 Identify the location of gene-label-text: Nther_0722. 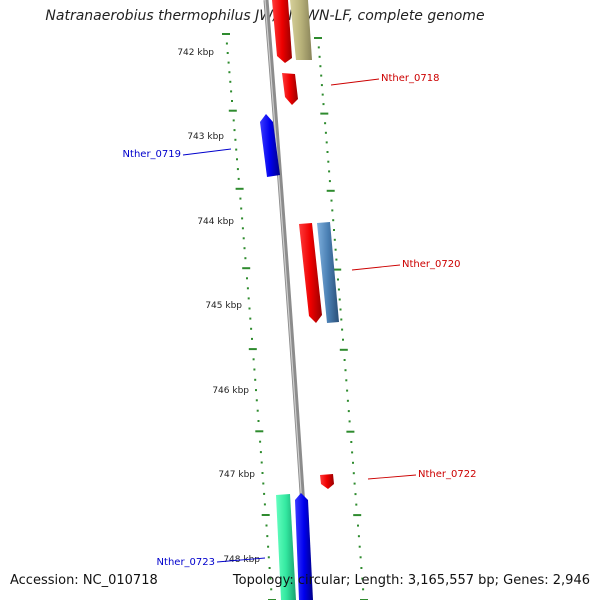
(447, 474).